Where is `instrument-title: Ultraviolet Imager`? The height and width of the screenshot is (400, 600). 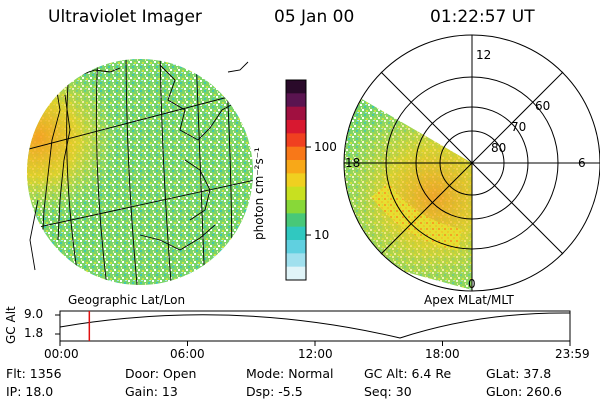 instrument-title: Ultraviolet Imager is located at coordinates (125, 17).